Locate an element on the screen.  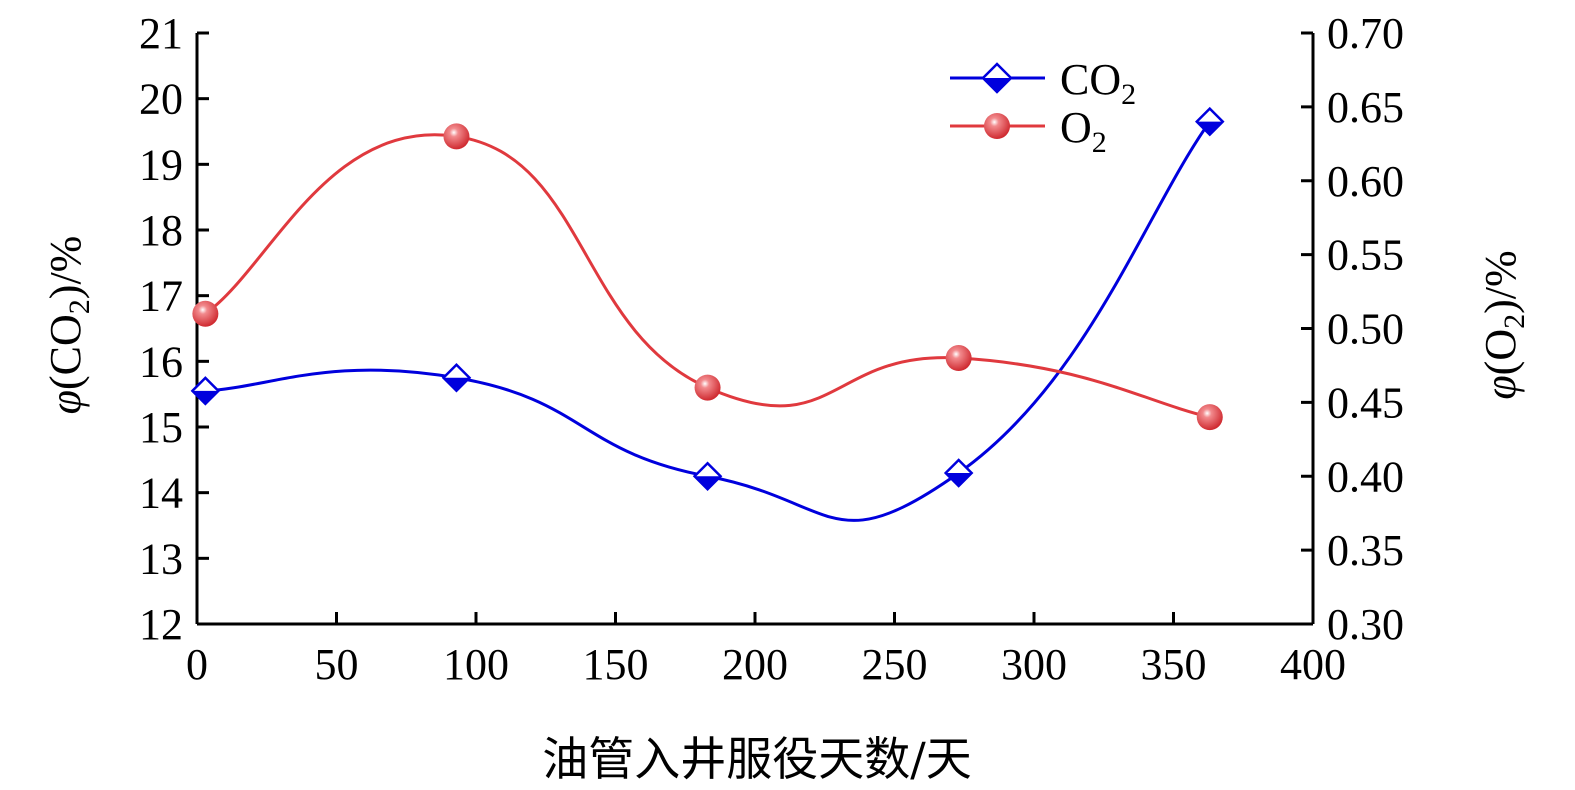
left-y-tick-label: 14 is located at coordinates (161, 493).